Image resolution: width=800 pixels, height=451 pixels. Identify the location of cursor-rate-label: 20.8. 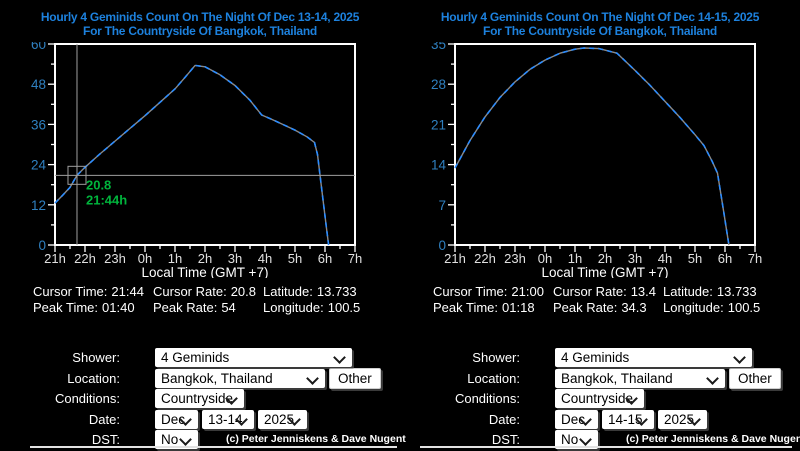
(98, 184).